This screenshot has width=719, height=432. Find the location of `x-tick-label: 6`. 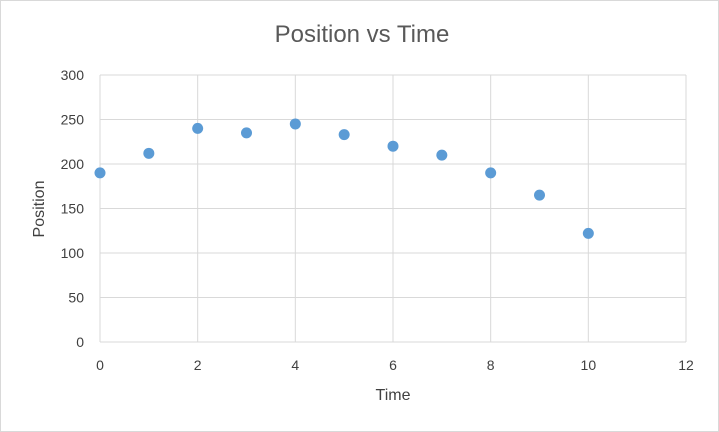

x-tick-label: 6 is located at coordinates (393, 365).